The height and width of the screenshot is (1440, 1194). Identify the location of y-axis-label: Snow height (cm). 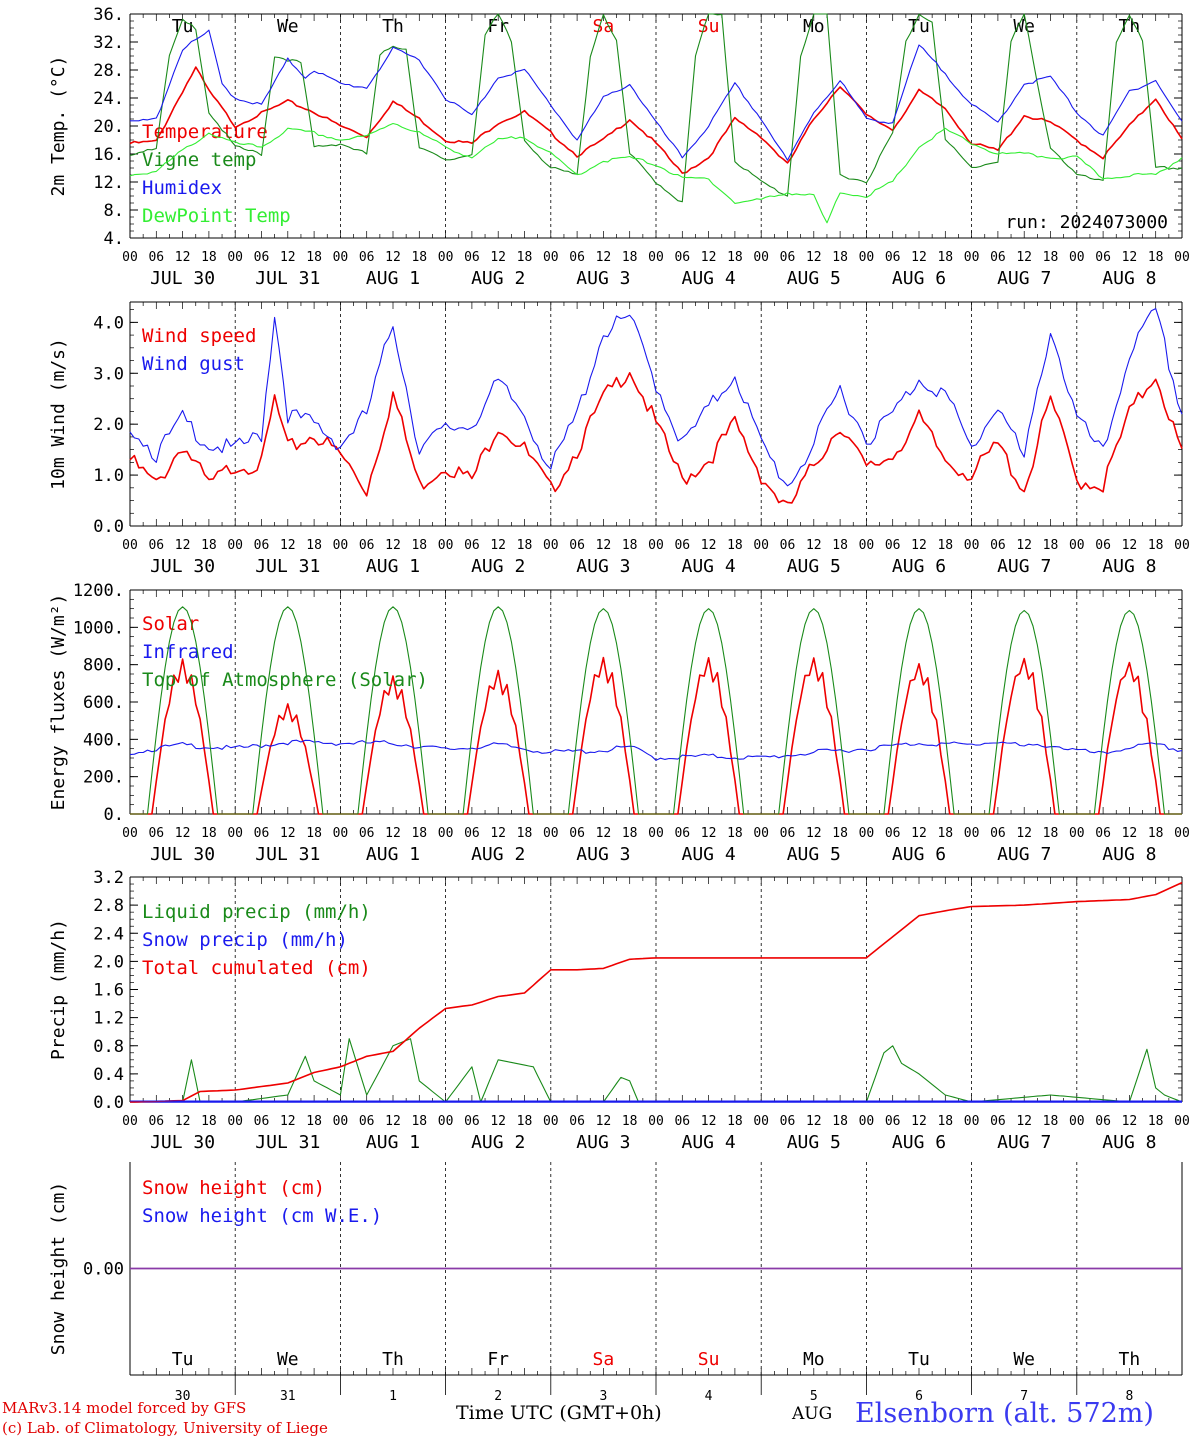
(58, 1268).